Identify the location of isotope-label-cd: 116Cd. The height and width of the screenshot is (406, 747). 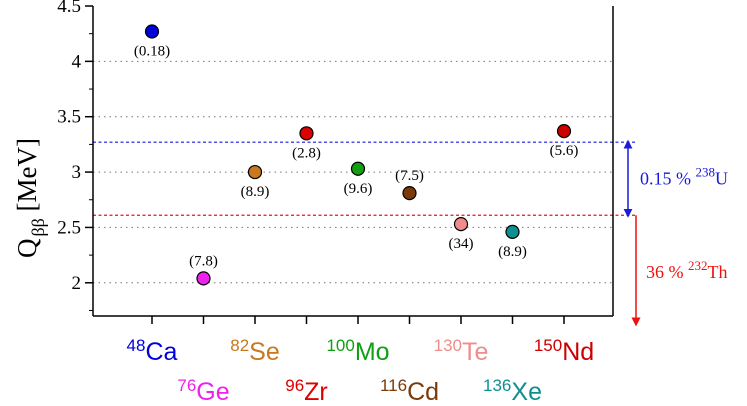
(409, 391).